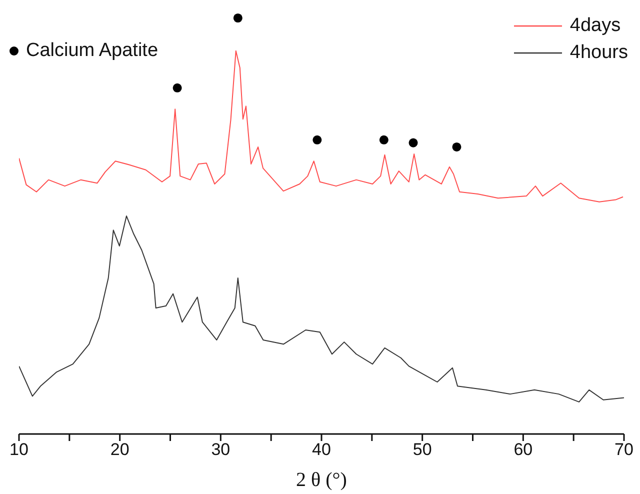 The width and height of the screenshot is (640, 494). What do you see at coordinates (624, 450) in the screenshot?
I see `x-tick-label: 70` at bounding box center [624, 450].